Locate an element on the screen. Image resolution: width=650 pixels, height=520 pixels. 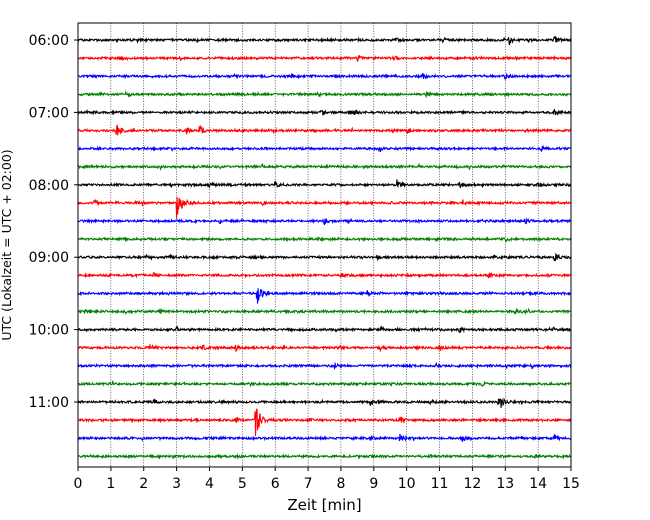
x-tick-label: 12 is located at coordinates (472, 484).